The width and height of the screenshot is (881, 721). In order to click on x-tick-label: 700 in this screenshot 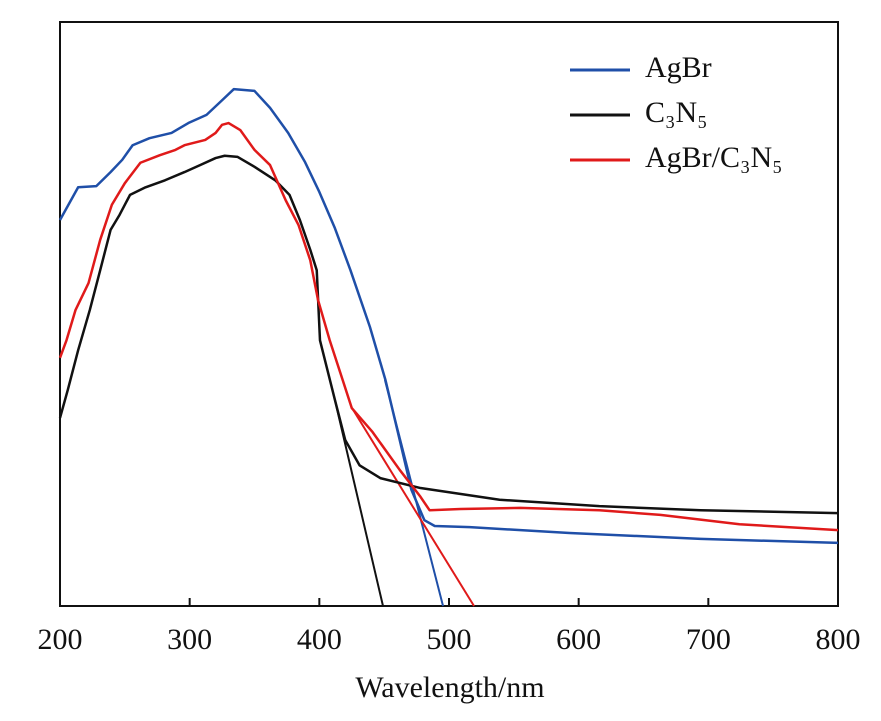, I will do `click(708, 639)`.